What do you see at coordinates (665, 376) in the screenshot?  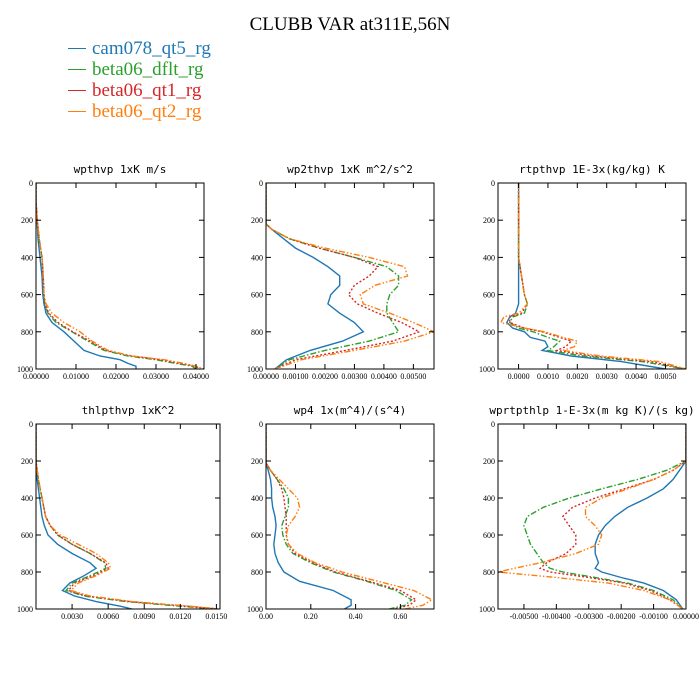 I see `x-tick-label: 0.0050` at bounding box center [665, 376].